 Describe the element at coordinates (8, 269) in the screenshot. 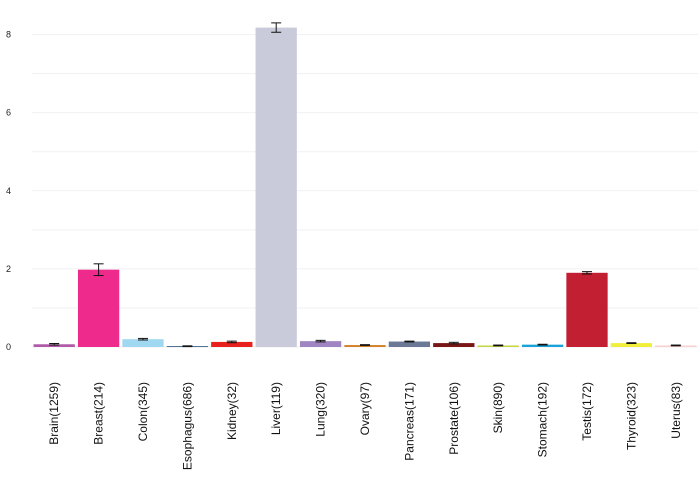

I see `y-tick-label: 2` at that location.